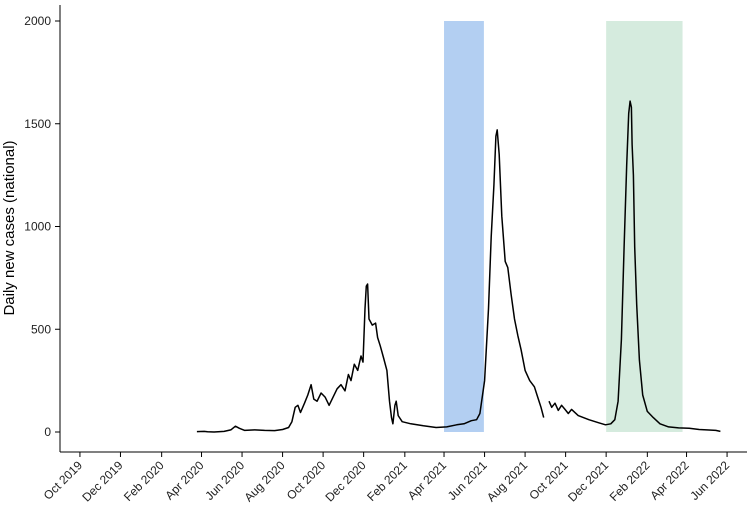 This screenshot has width=750, height=509. Describe the element at coordinates (224, 480) in the screenshot. I see `x-tick-label: Jun 2020` at that location.